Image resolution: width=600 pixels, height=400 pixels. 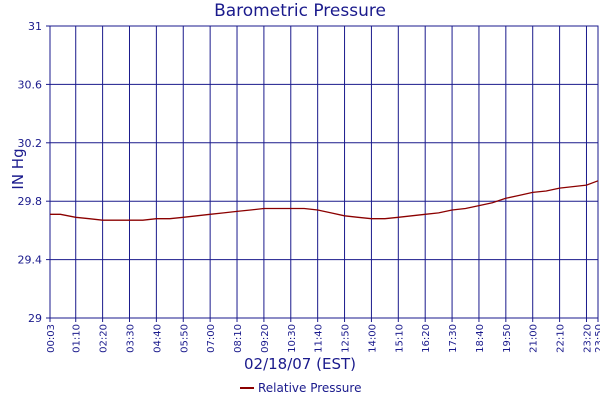 I want to click on legend-swatch, so click(x=247, y=388).